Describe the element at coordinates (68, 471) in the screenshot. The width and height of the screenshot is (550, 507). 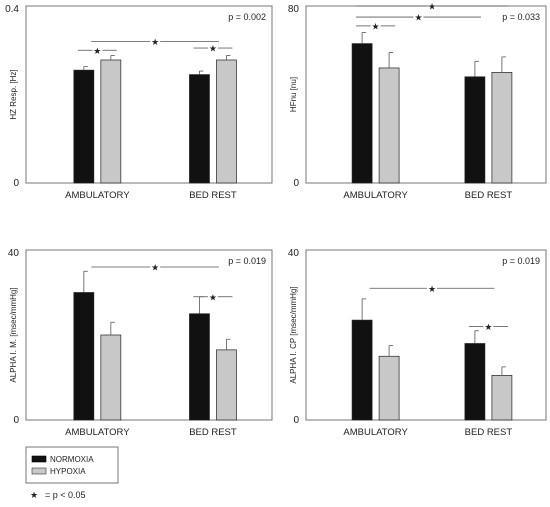
I see `legend-label-hypoxia: HYPOXIA` at that location.